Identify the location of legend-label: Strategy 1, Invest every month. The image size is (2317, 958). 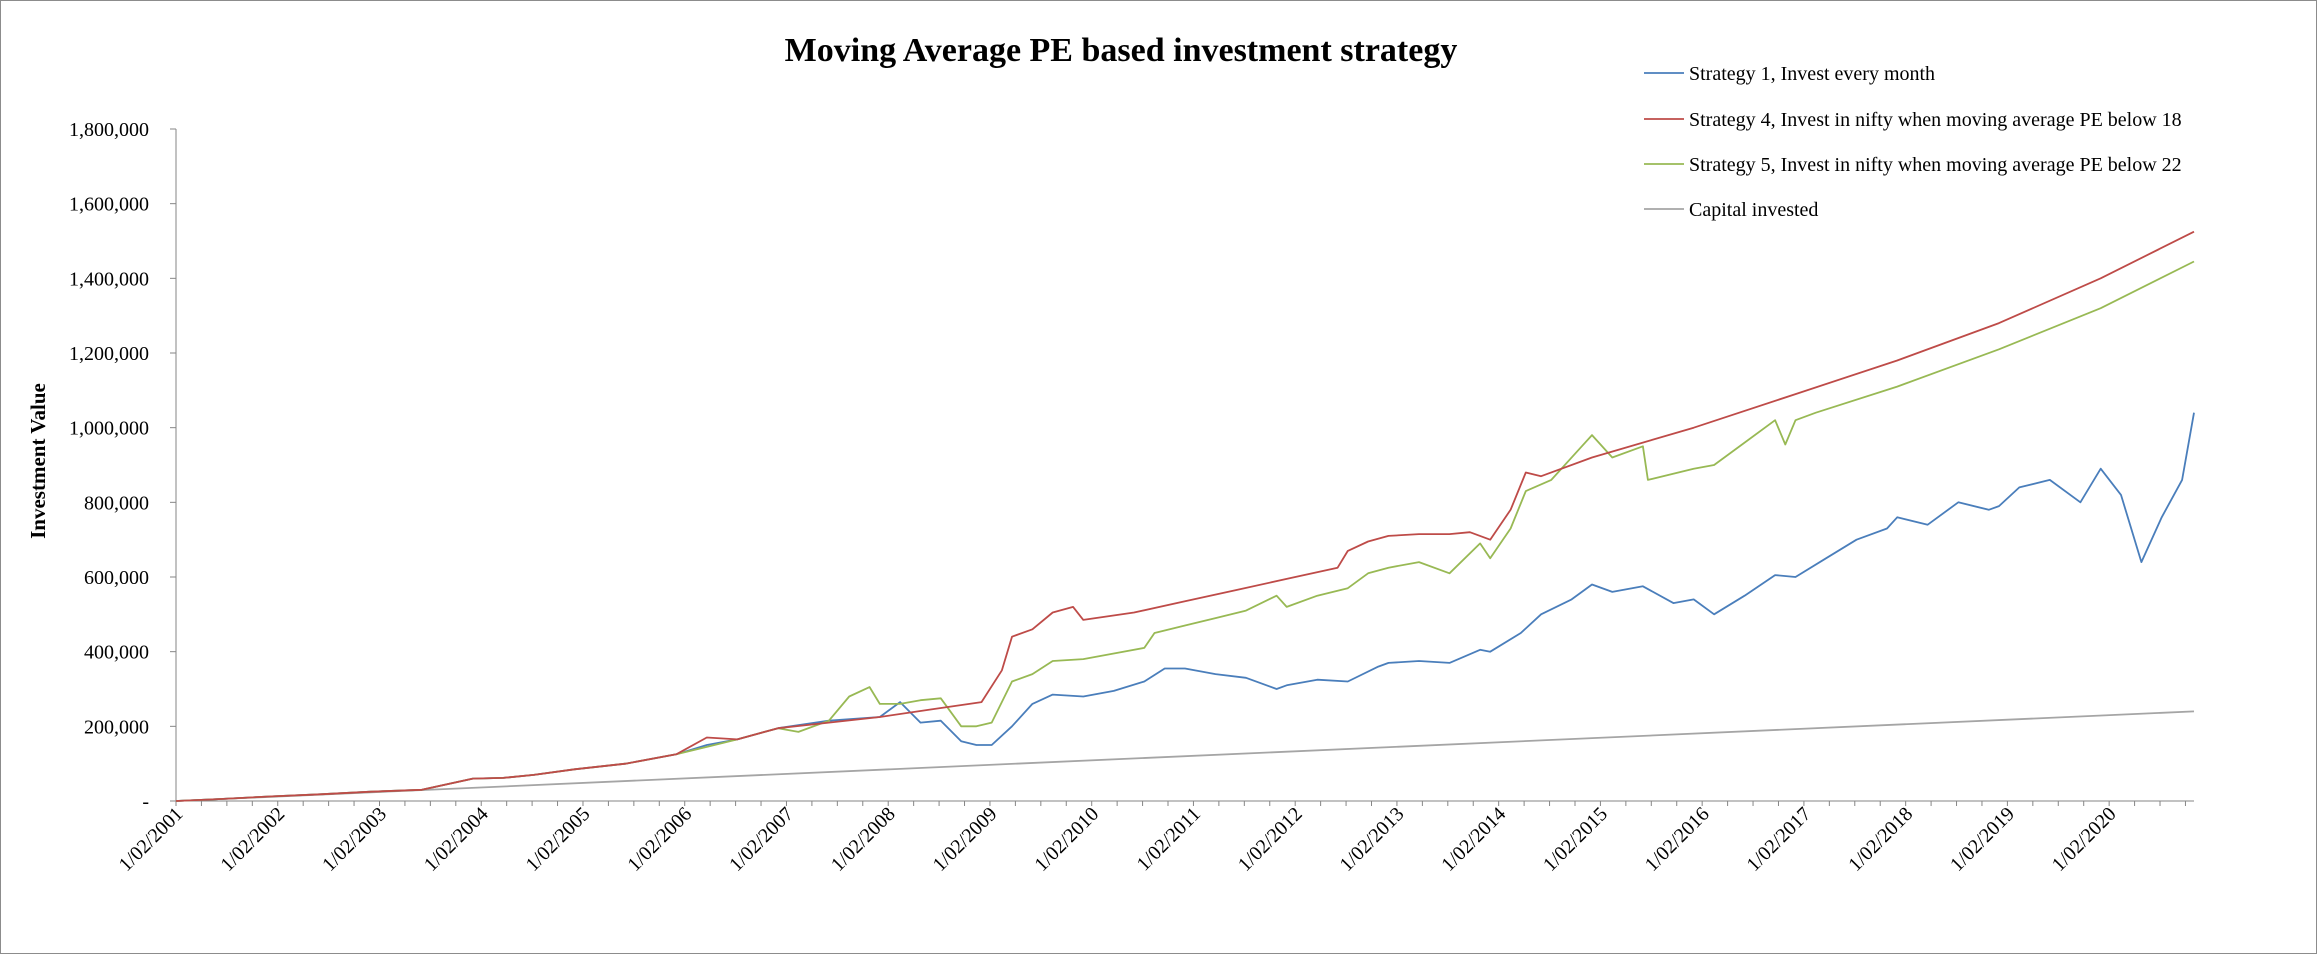
(1812, 74).